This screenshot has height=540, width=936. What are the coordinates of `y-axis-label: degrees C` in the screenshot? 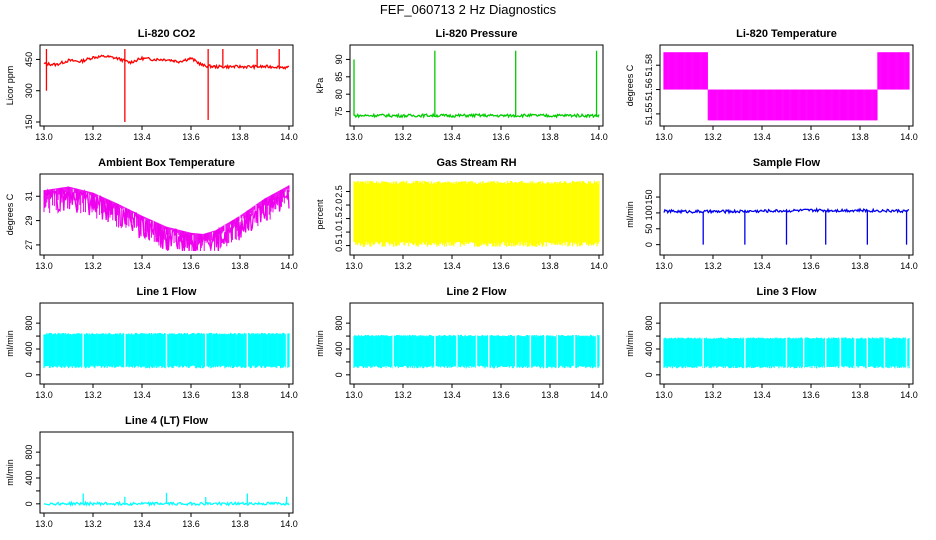 It's located at (10, 214).